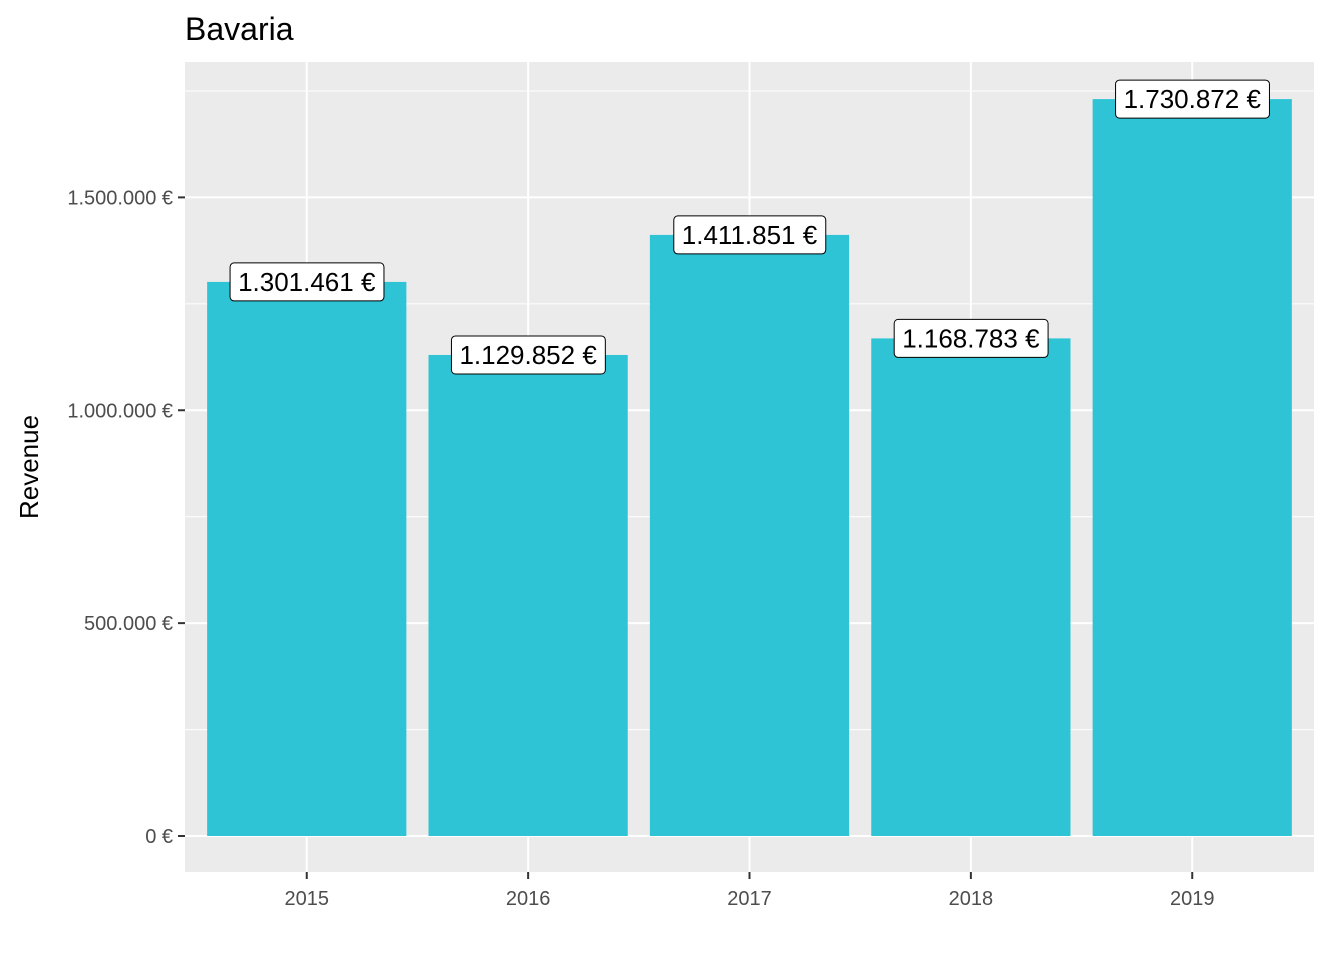  What do you see at coordinates (128, 624) in the screenshot?
I see `y-tick-label: 500.000 €` at bounding box center [128, 624].